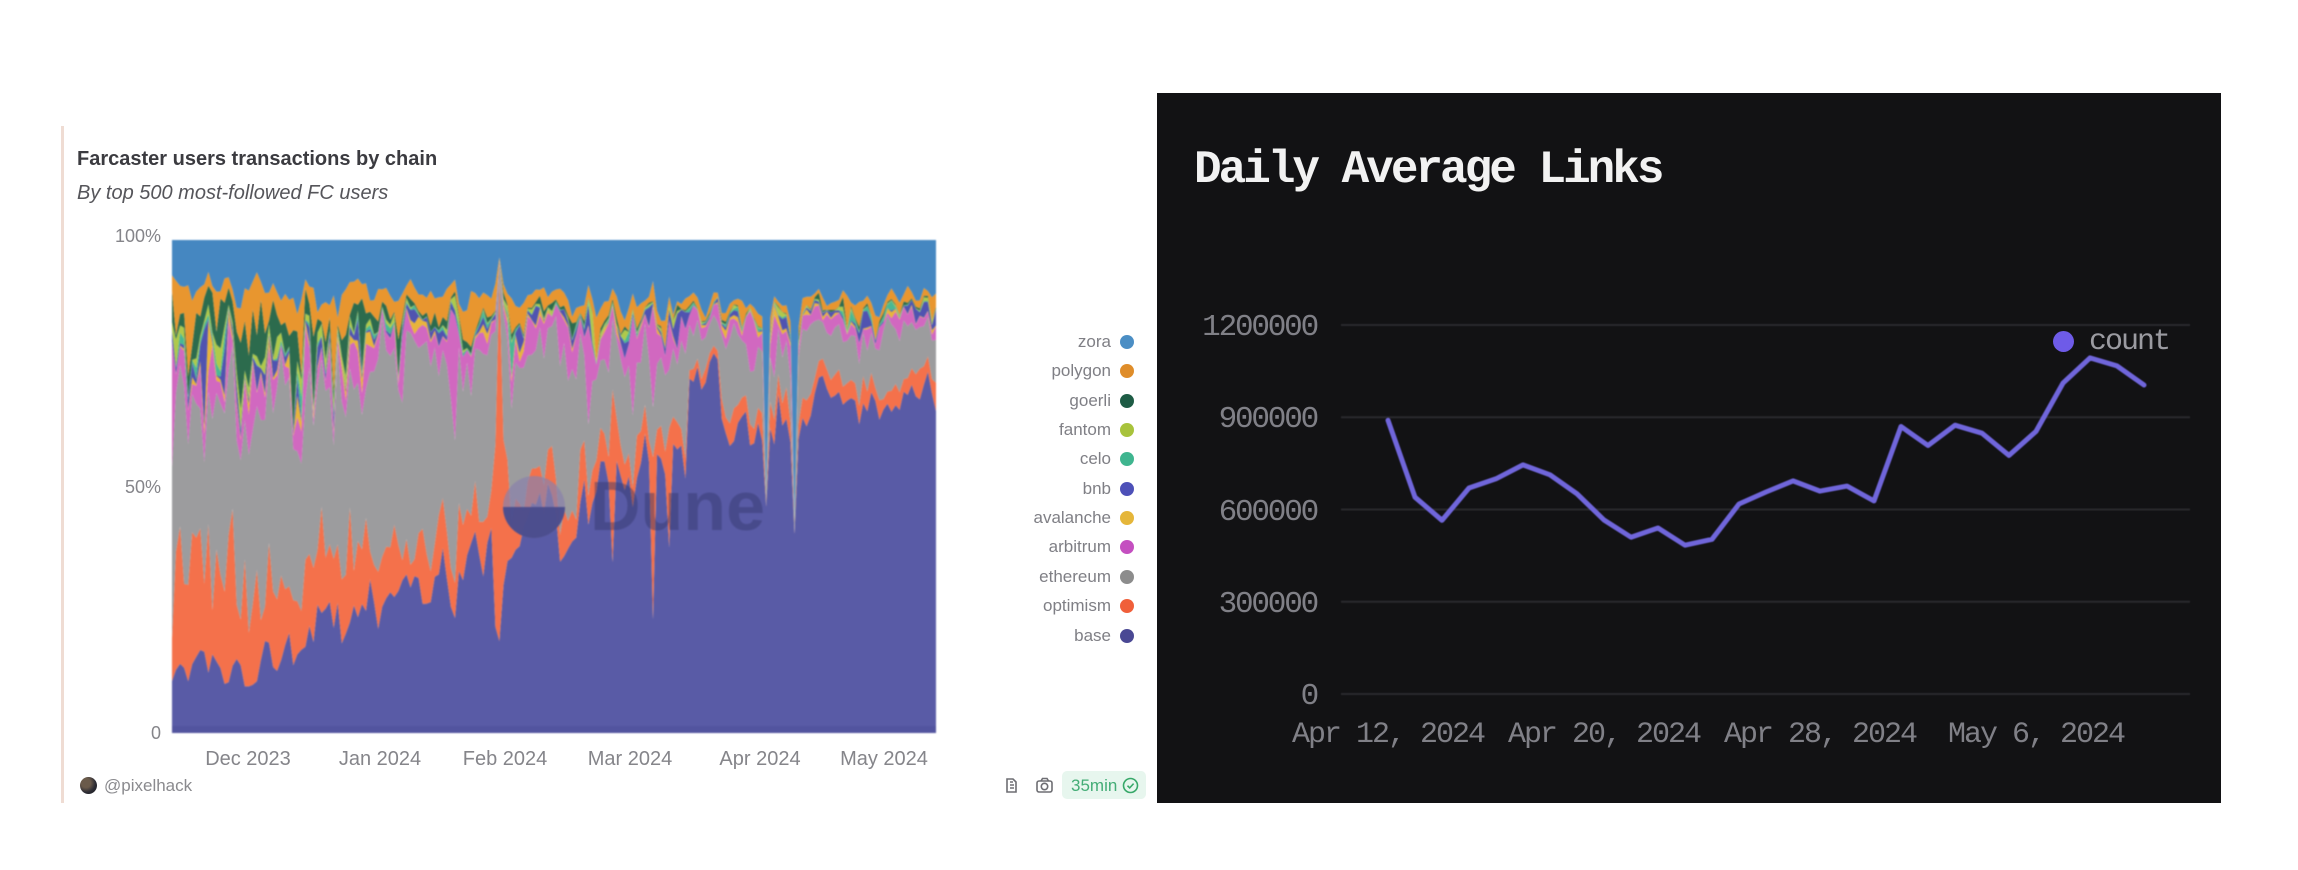 The width and height of the screenshot is (2298, 870). Describe the element at coordinates (677, 506) in the screenshot. I see `svg-text: Dune` at that location.